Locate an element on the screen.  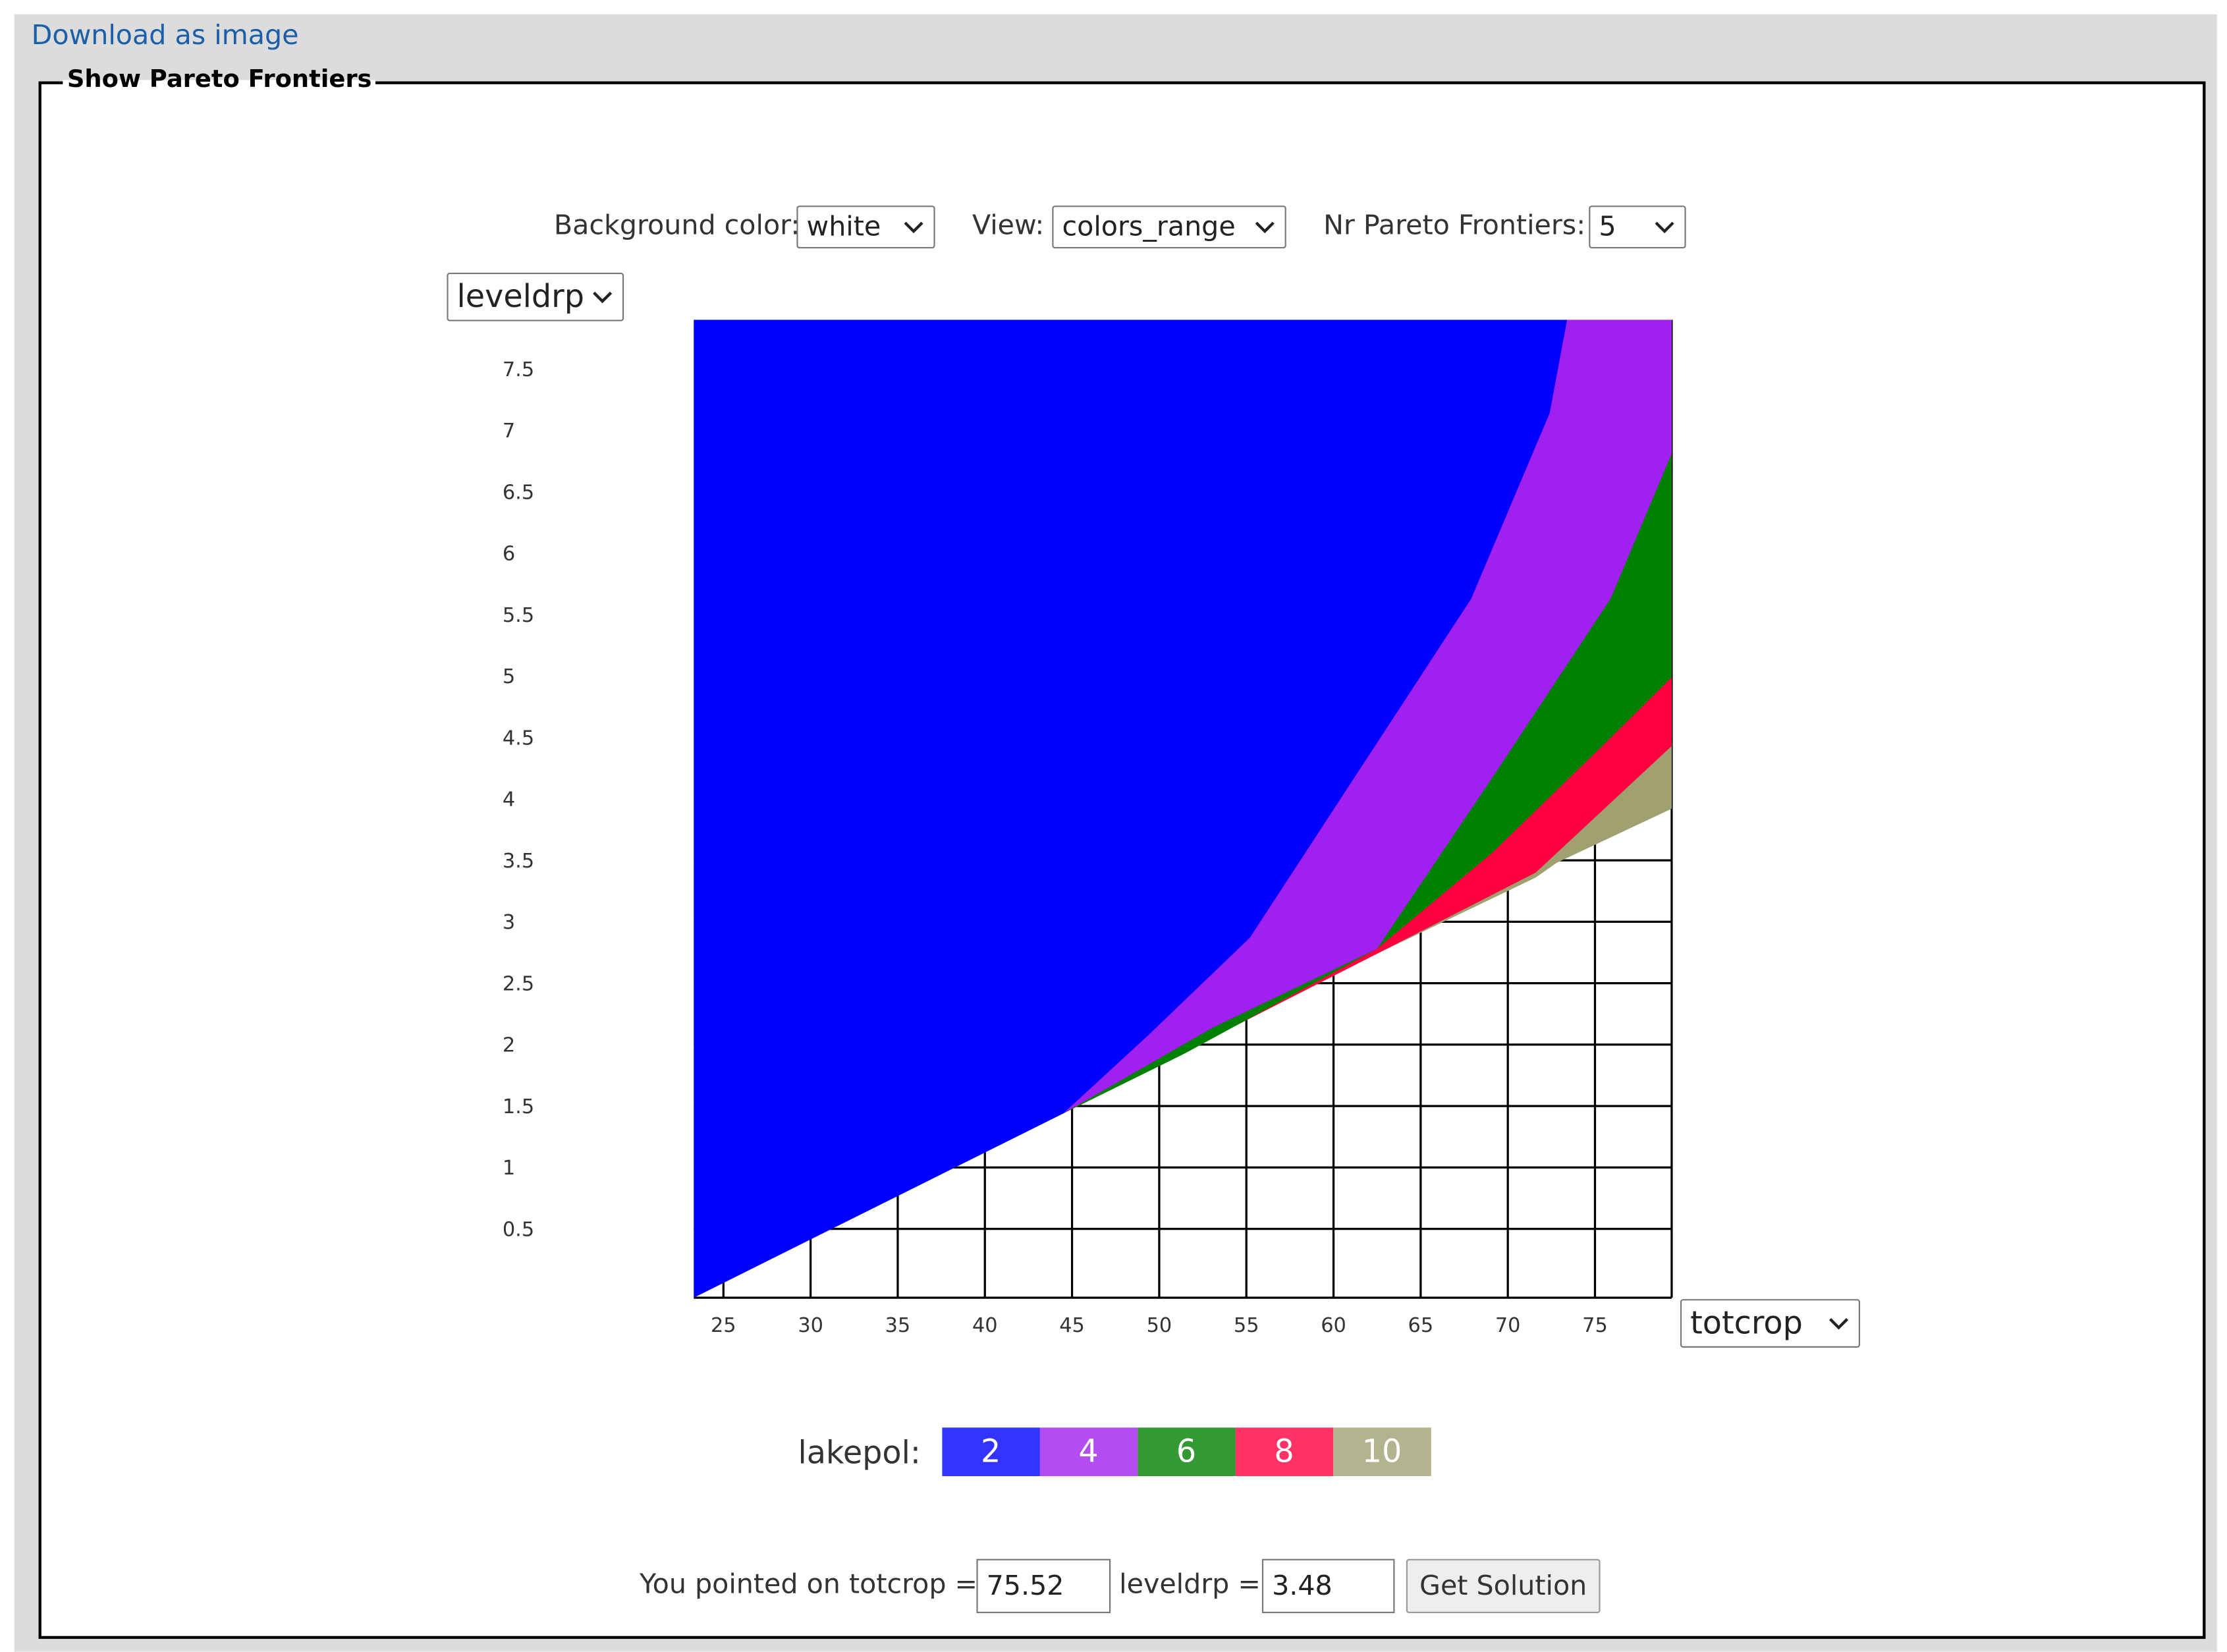
y-tick-label: 4.5 is located at coordinates (518, 738).